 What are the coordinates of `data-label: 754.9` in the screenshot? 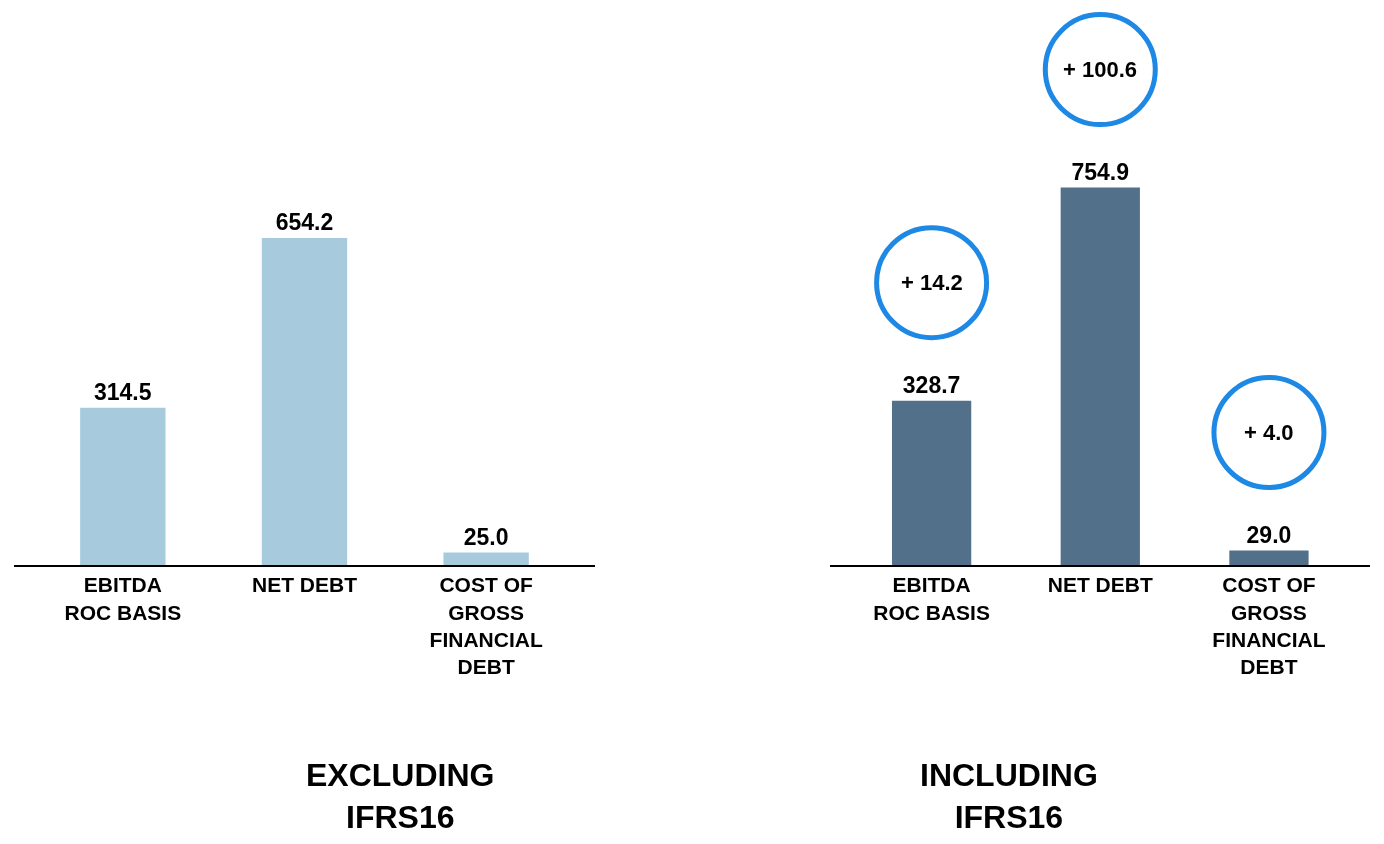 It's located at (1100, 171).